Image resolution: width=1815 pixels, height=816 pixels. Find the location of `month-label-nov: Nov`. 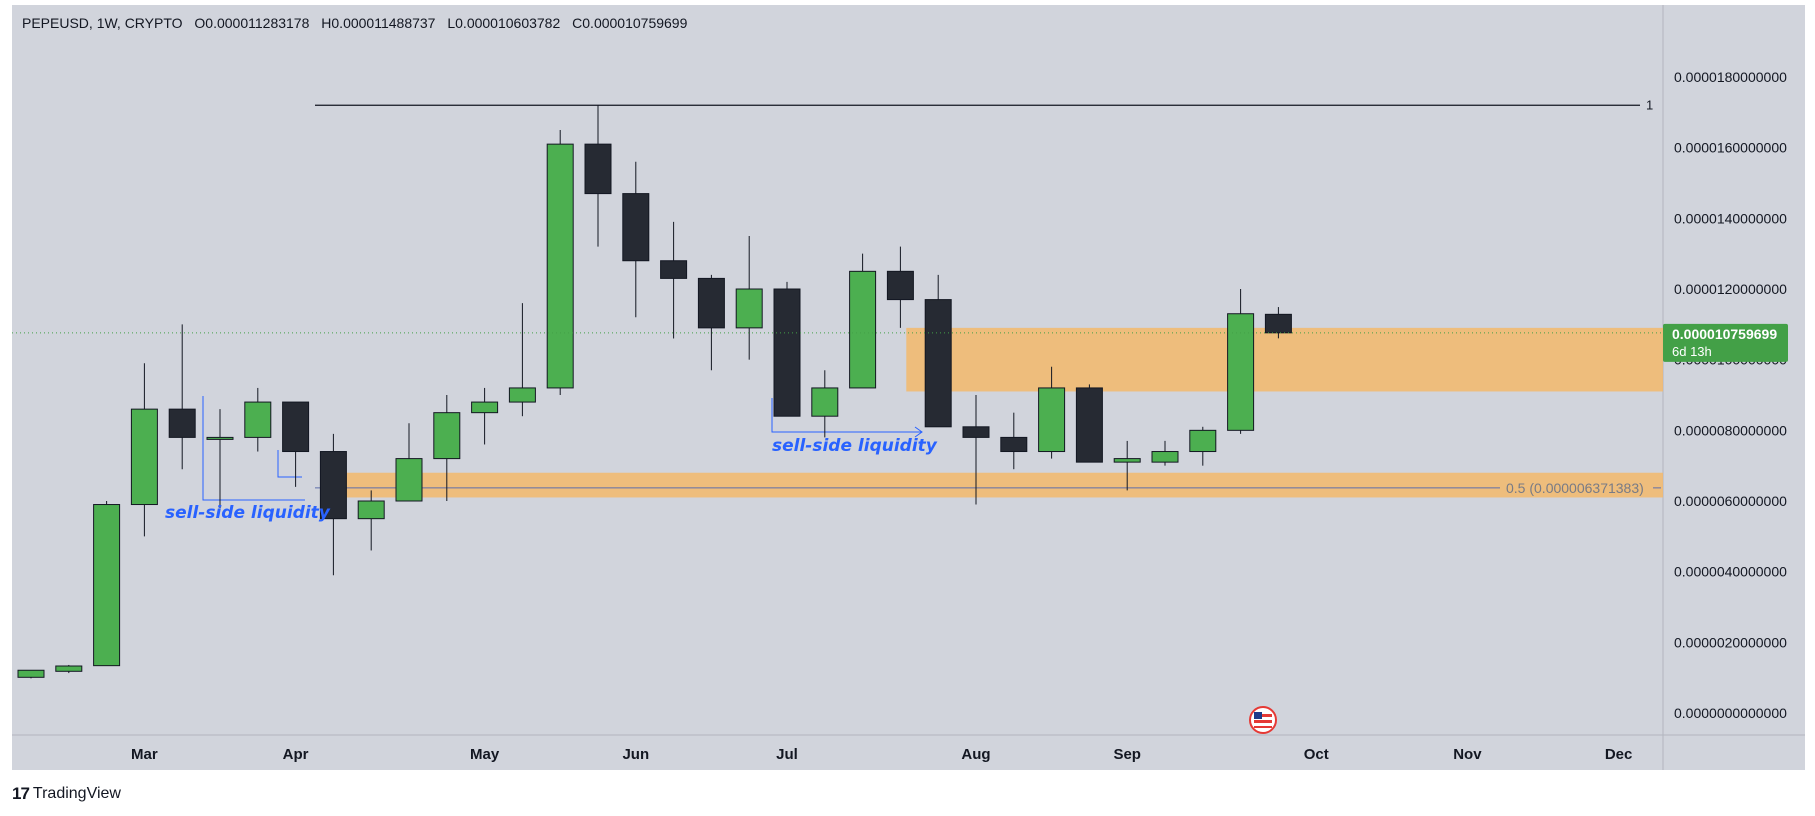

month-label-nov: Nov is located at coordinates (1467, 754).